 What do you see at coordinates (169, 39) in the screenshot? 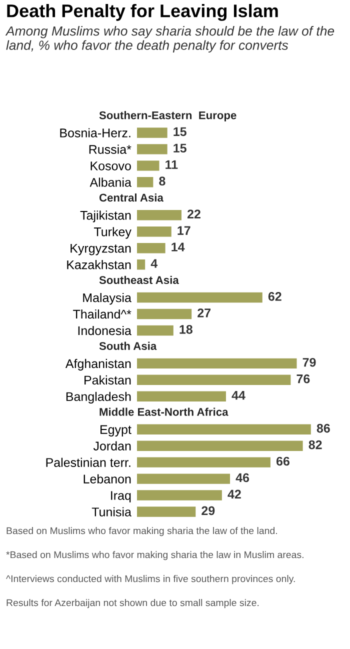
I see `chart-subtitle: Among Muslims who say sharia should be the law of the land, % who favor the death penalty for converts` at bounding box center [169, 39].